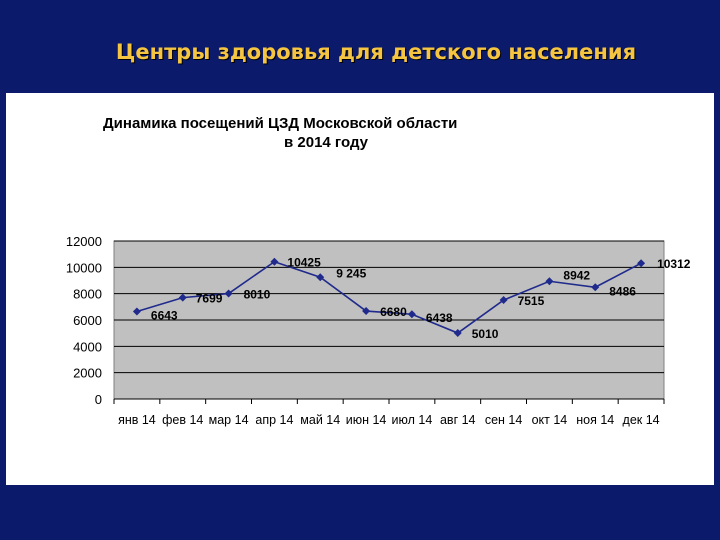 The image size is (720, 540). Describe the element at coordinates (209, 299) in the screenshot. I see `data-label: 7699` at that location.